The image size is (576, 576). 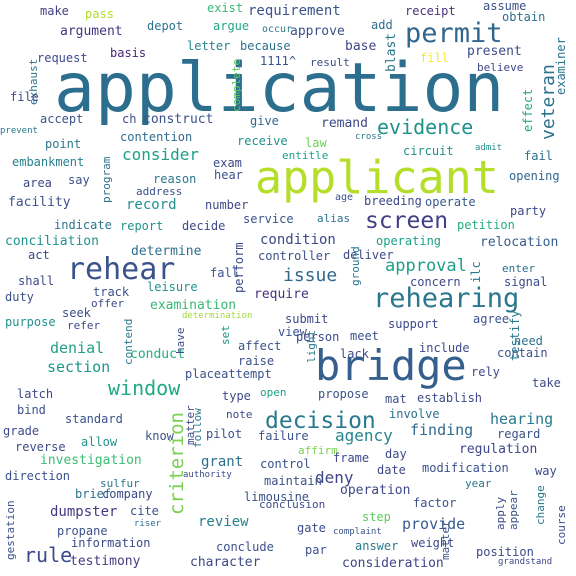 I want to click on word-lack: lack, so click(x=354, y=354).